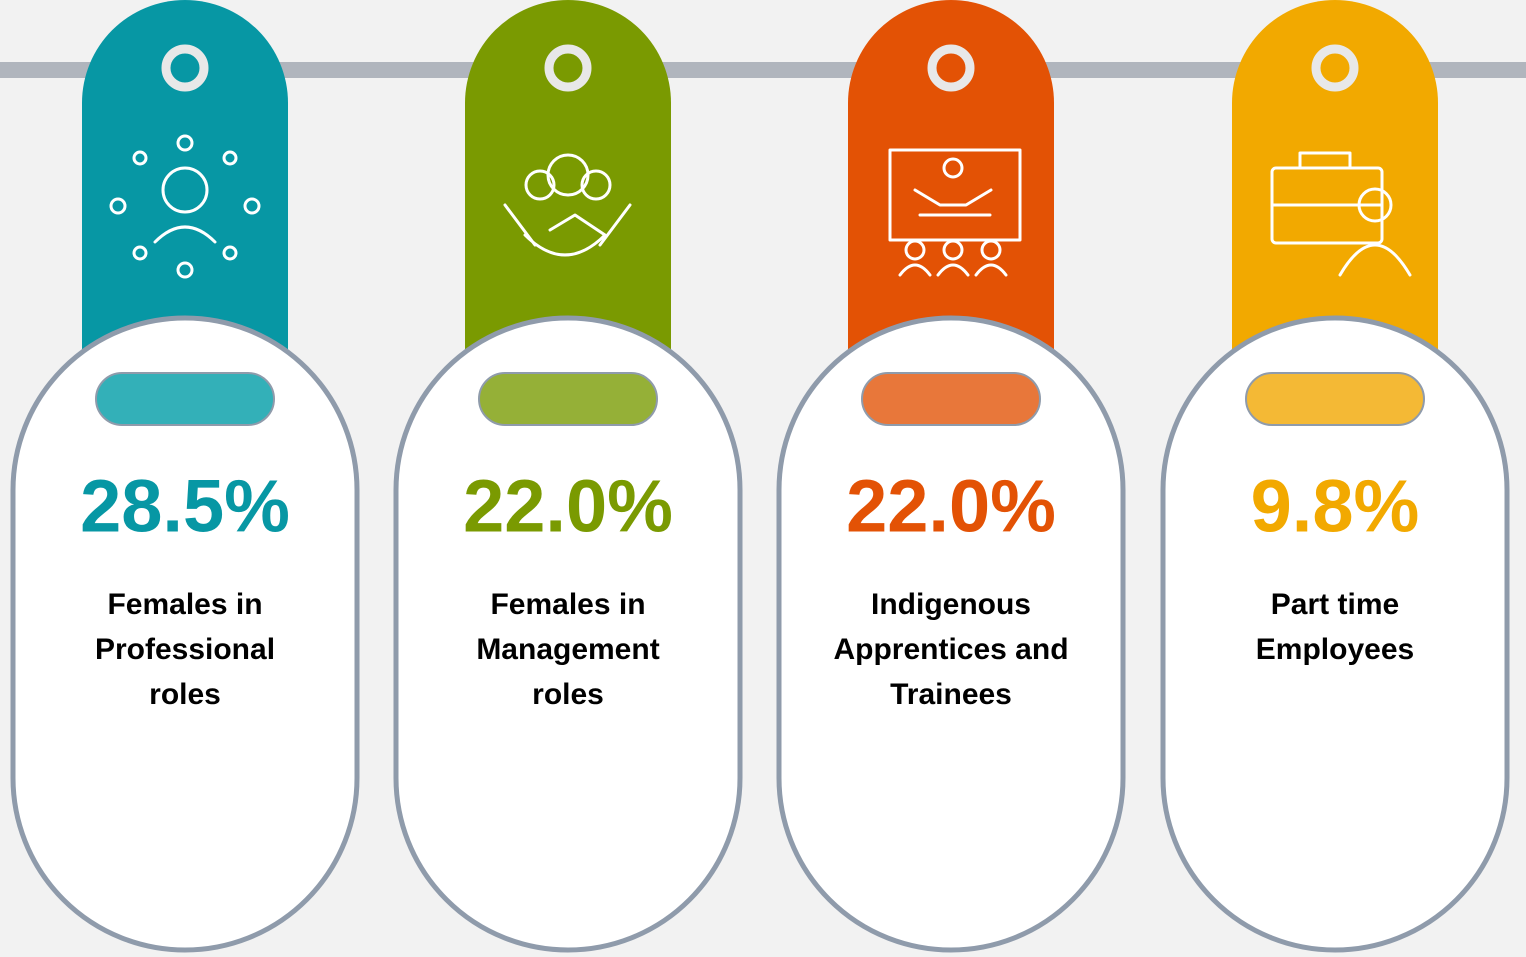 This screenshot has width=1526, height=957. What do you see at coordinates (185, 649) in the screenshot?
I see `stat-label: Professional` at bounding box center [185, 649].